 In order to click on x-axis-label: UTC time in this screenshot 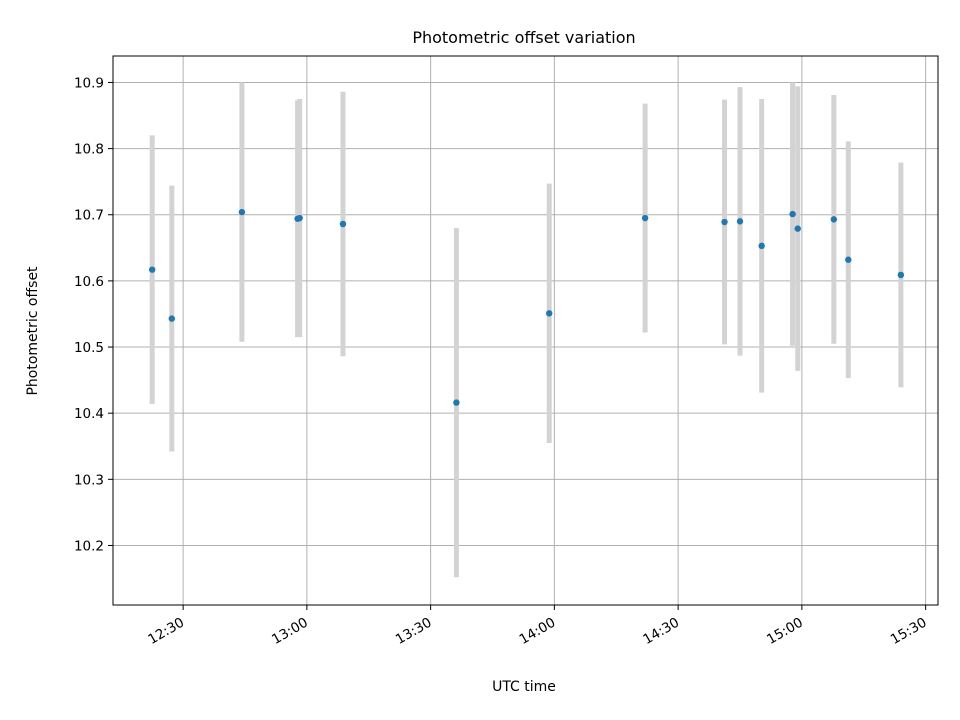, I will do `click(524, 687)`.